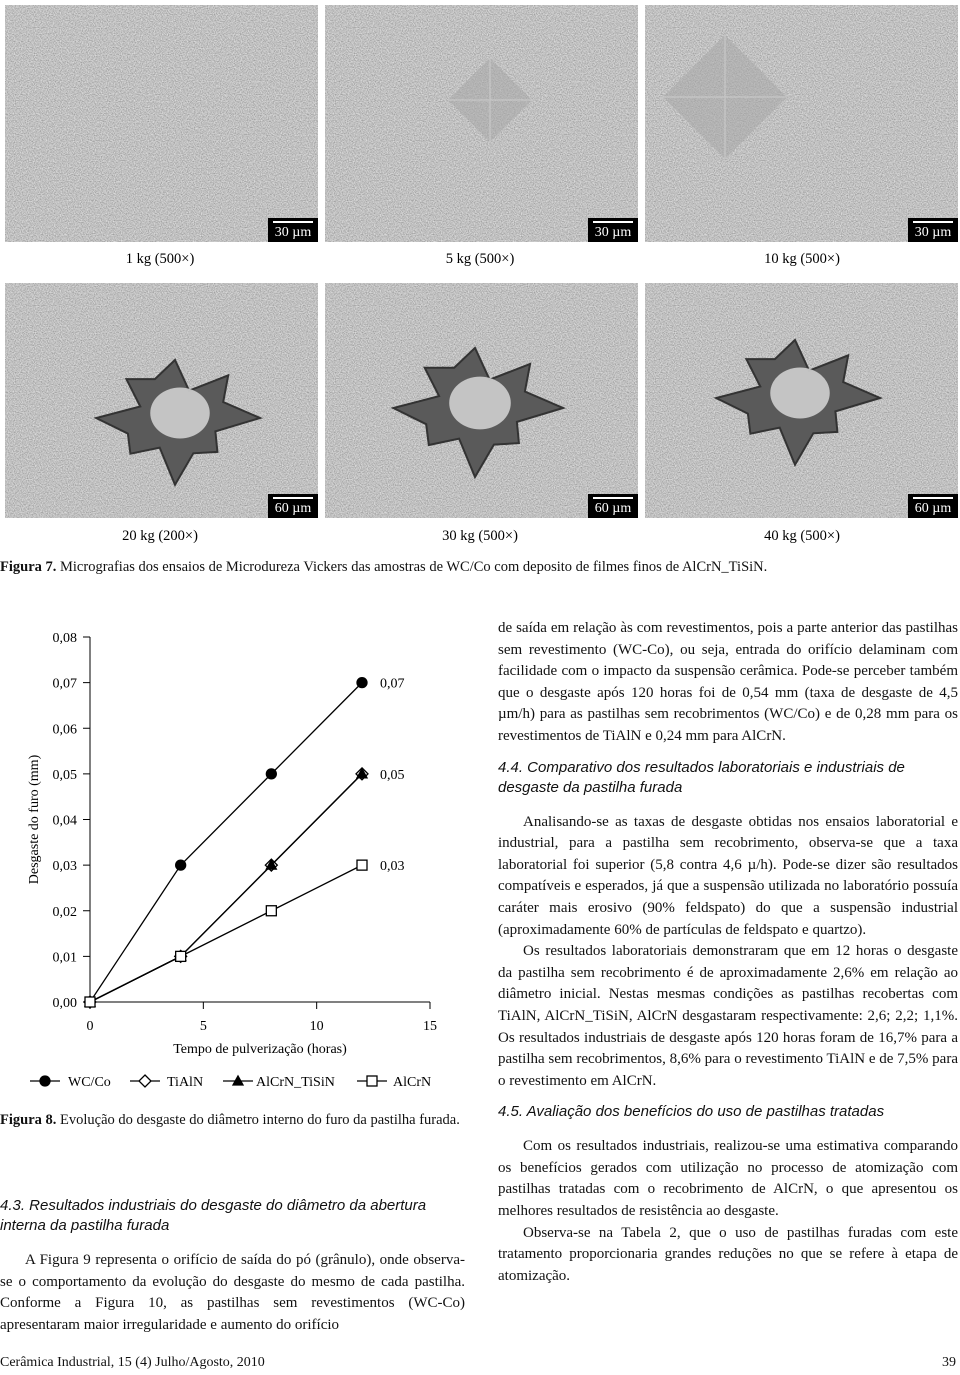  What do you see at coordinates (480, 536) in the screenshot?
I see `panel-caption: 30 kg (500×)` at bounding box center [480, 536].